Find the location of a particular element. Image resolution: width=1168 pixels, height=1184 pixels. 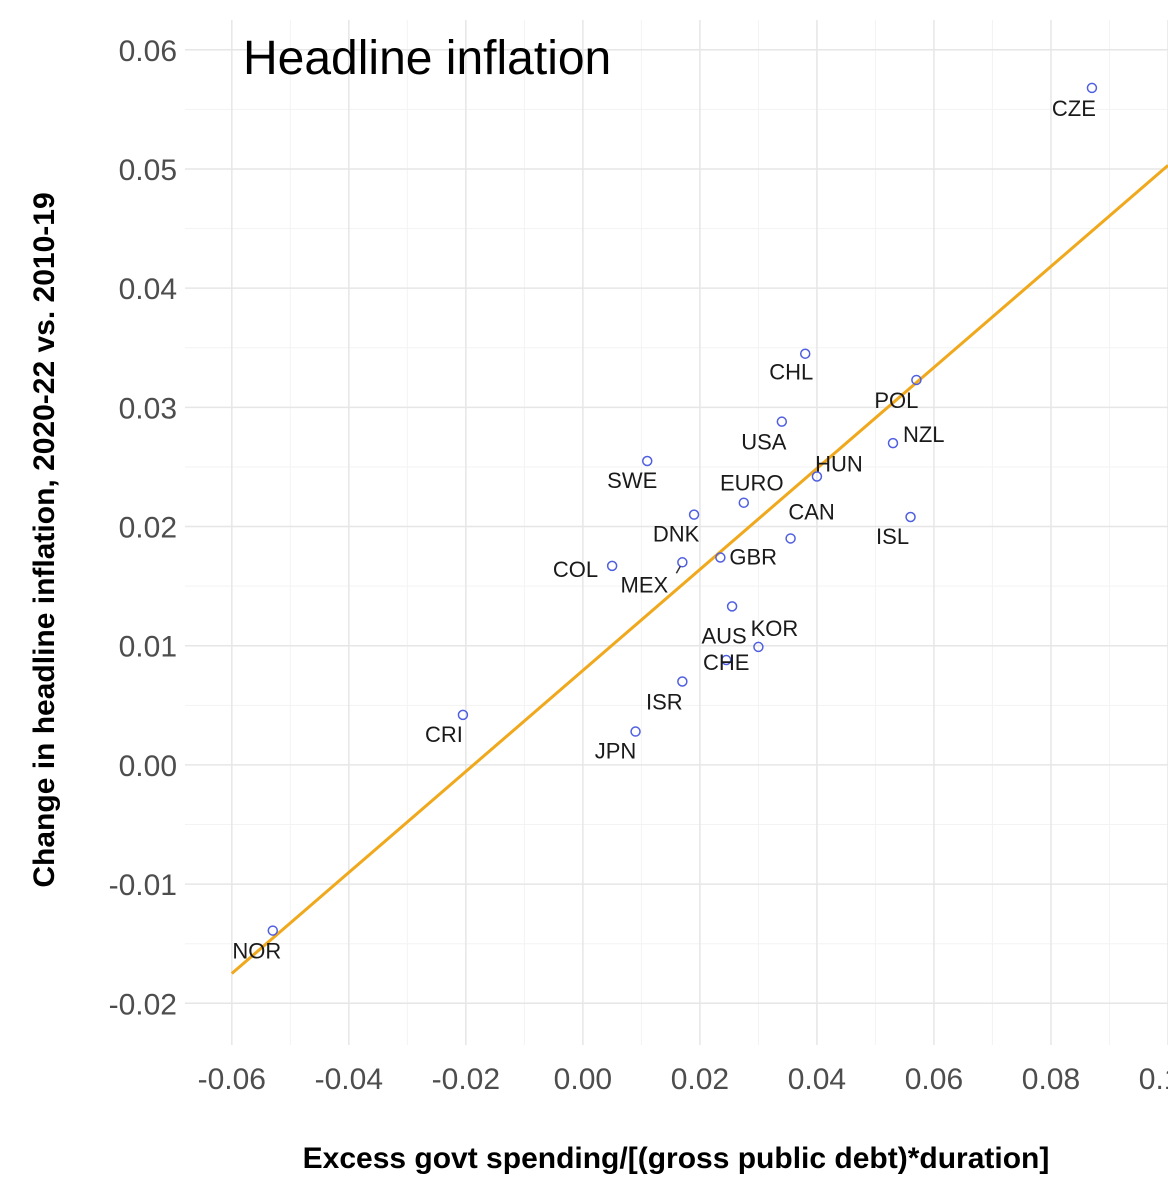

data-point-jpn is located at coordinates (635, 731).